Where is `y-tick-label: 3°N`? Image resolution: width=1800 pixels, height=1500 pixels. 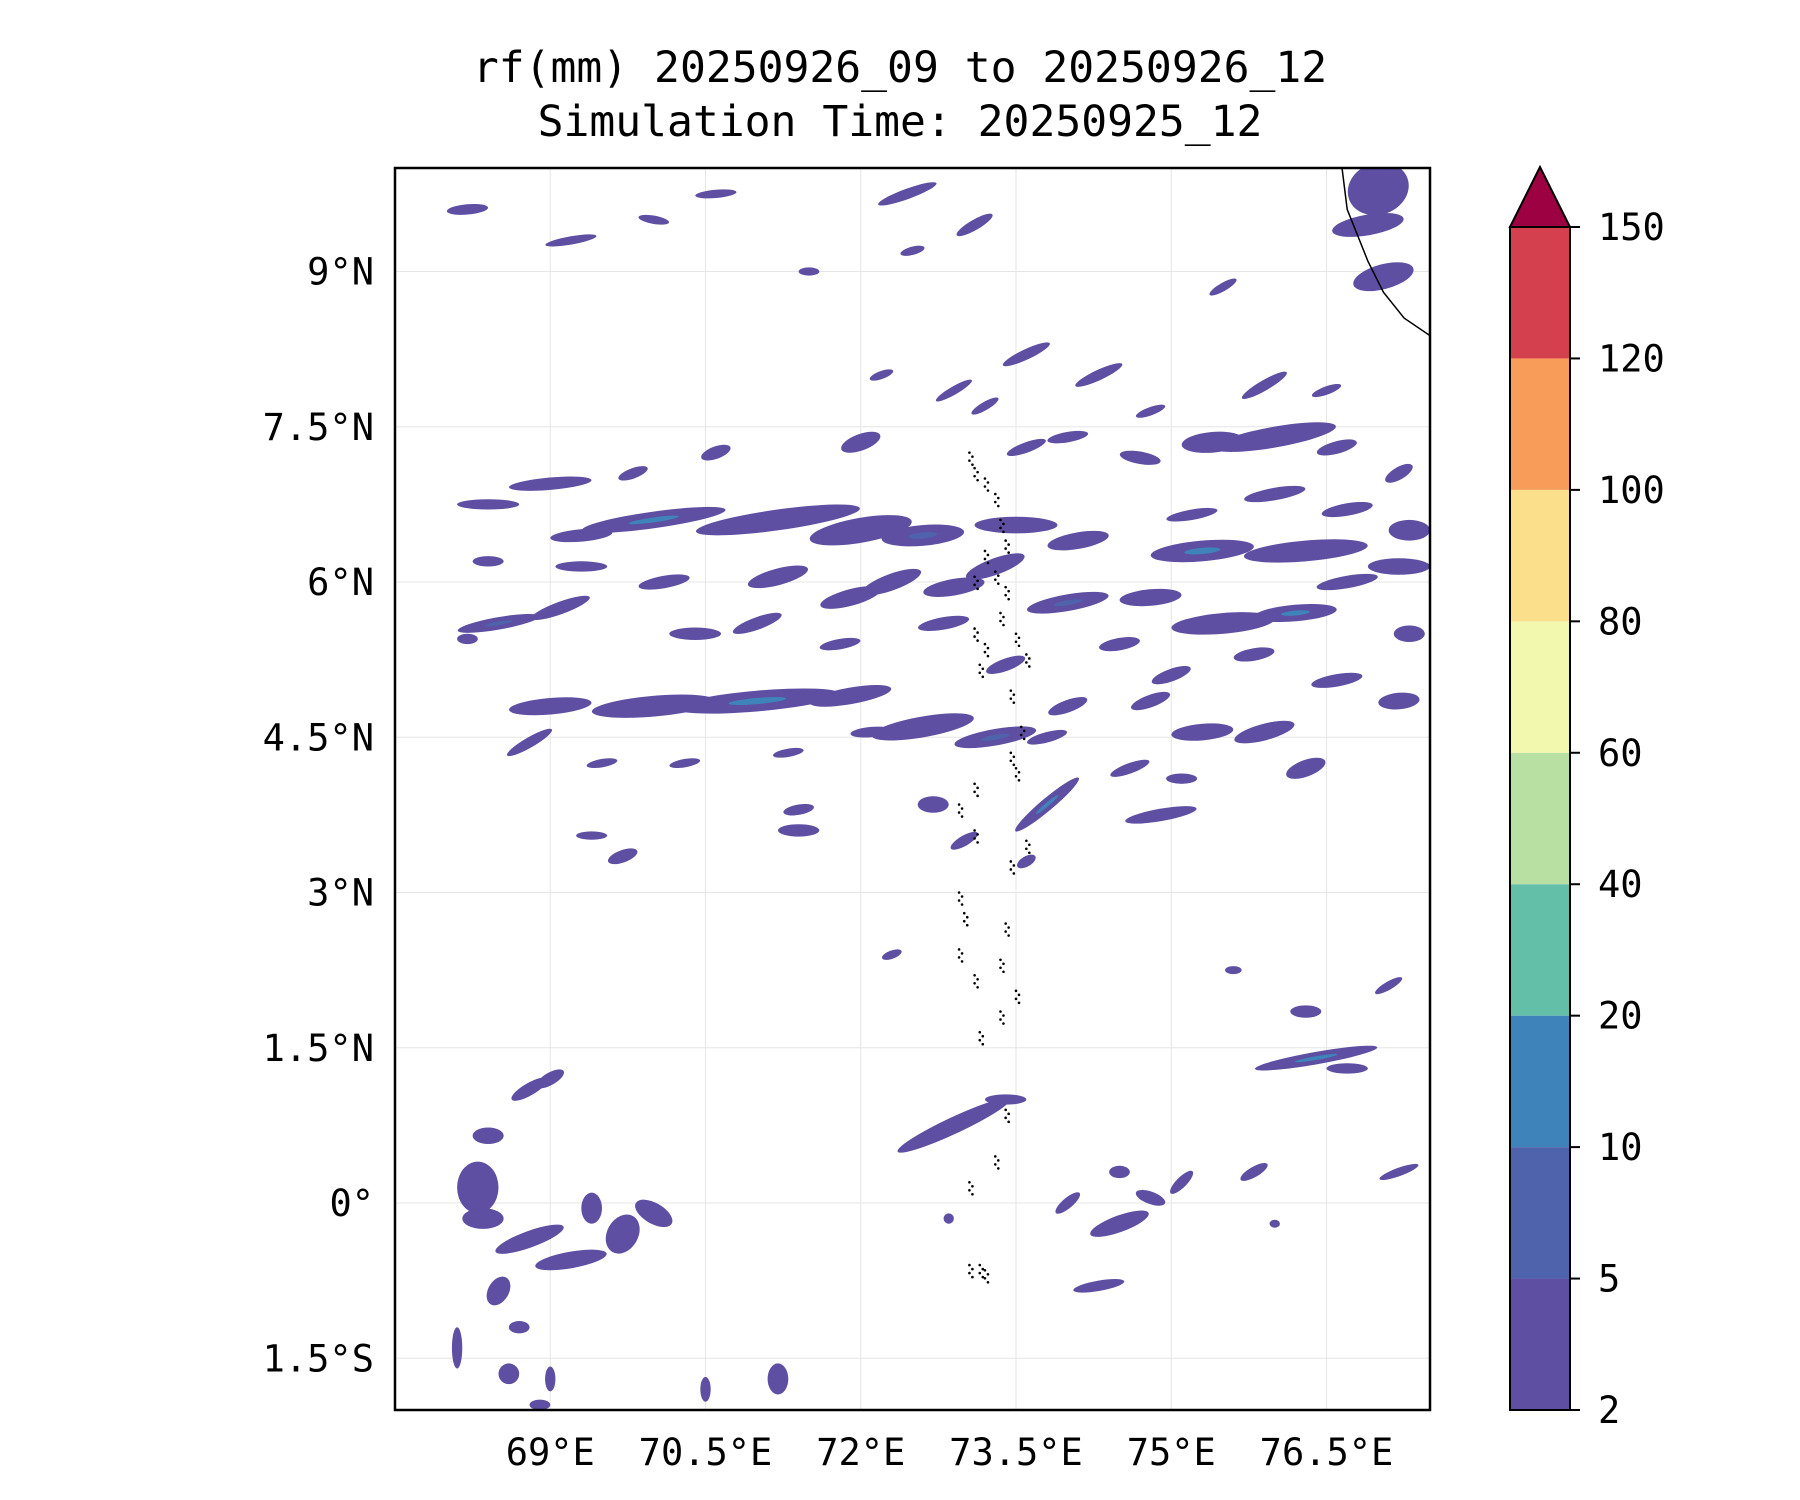
y-tick-label: 3°N is located at coordinates (340, 893).